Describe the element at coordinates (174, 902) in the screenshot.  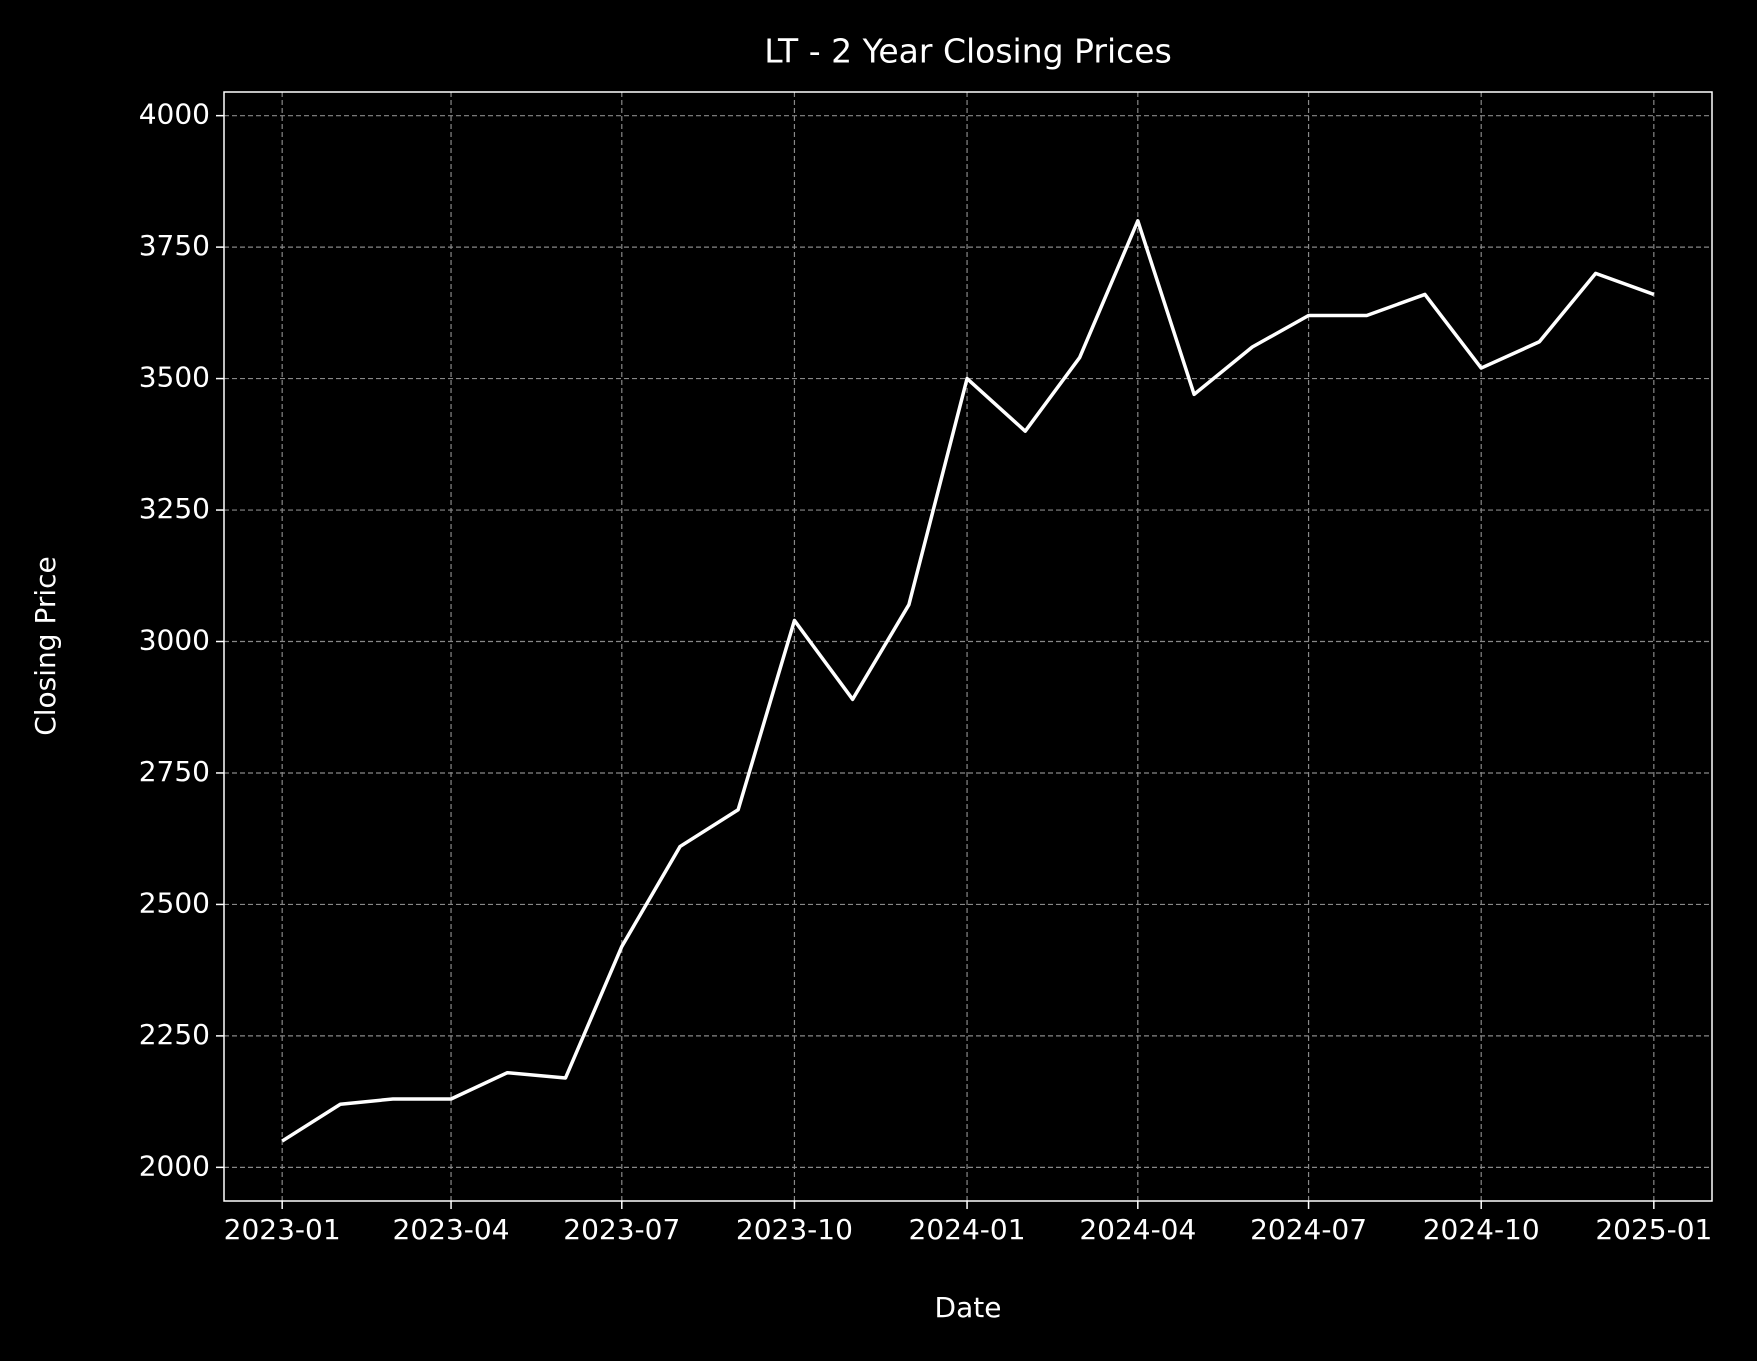
I see `y-tick-label: 2500` at that location.